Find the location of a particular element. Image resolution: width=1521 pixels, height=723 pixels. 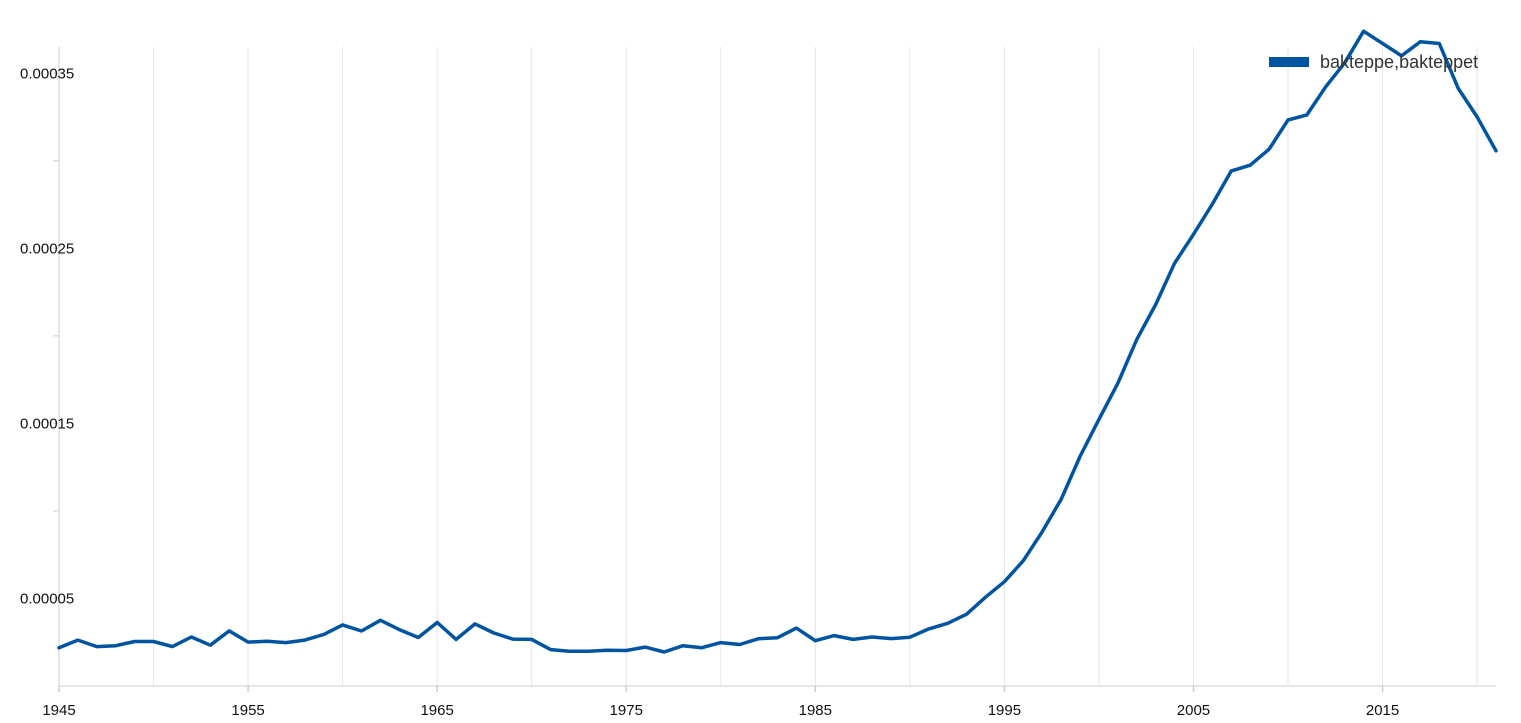

y-tick-label: 0.00015 is located at coordinates (47, 423).